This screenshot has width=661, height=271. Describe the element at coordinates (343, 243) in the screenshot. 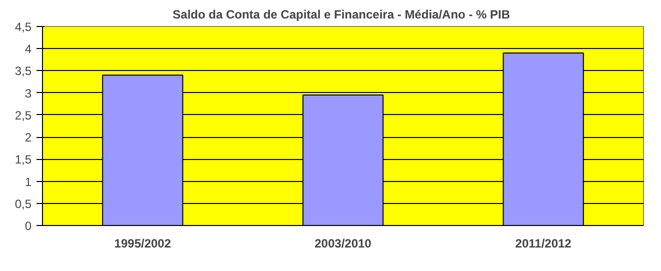

I see `x-tick-label: 2003/2010` at that location.